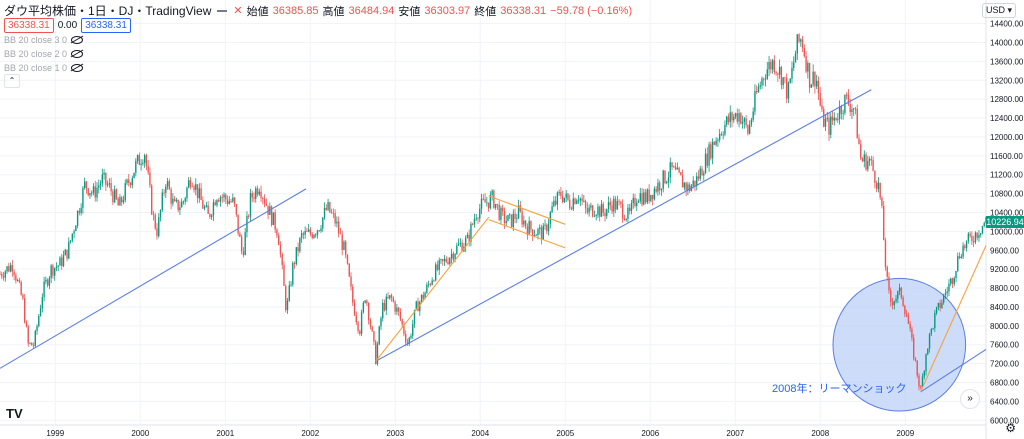 Image resolution: width=1024 pixels, height=439 pixels. What do you see at coordinates (222, 10) in the screenshot?
I see `minimize-icon` at bounding box center [222, 10].